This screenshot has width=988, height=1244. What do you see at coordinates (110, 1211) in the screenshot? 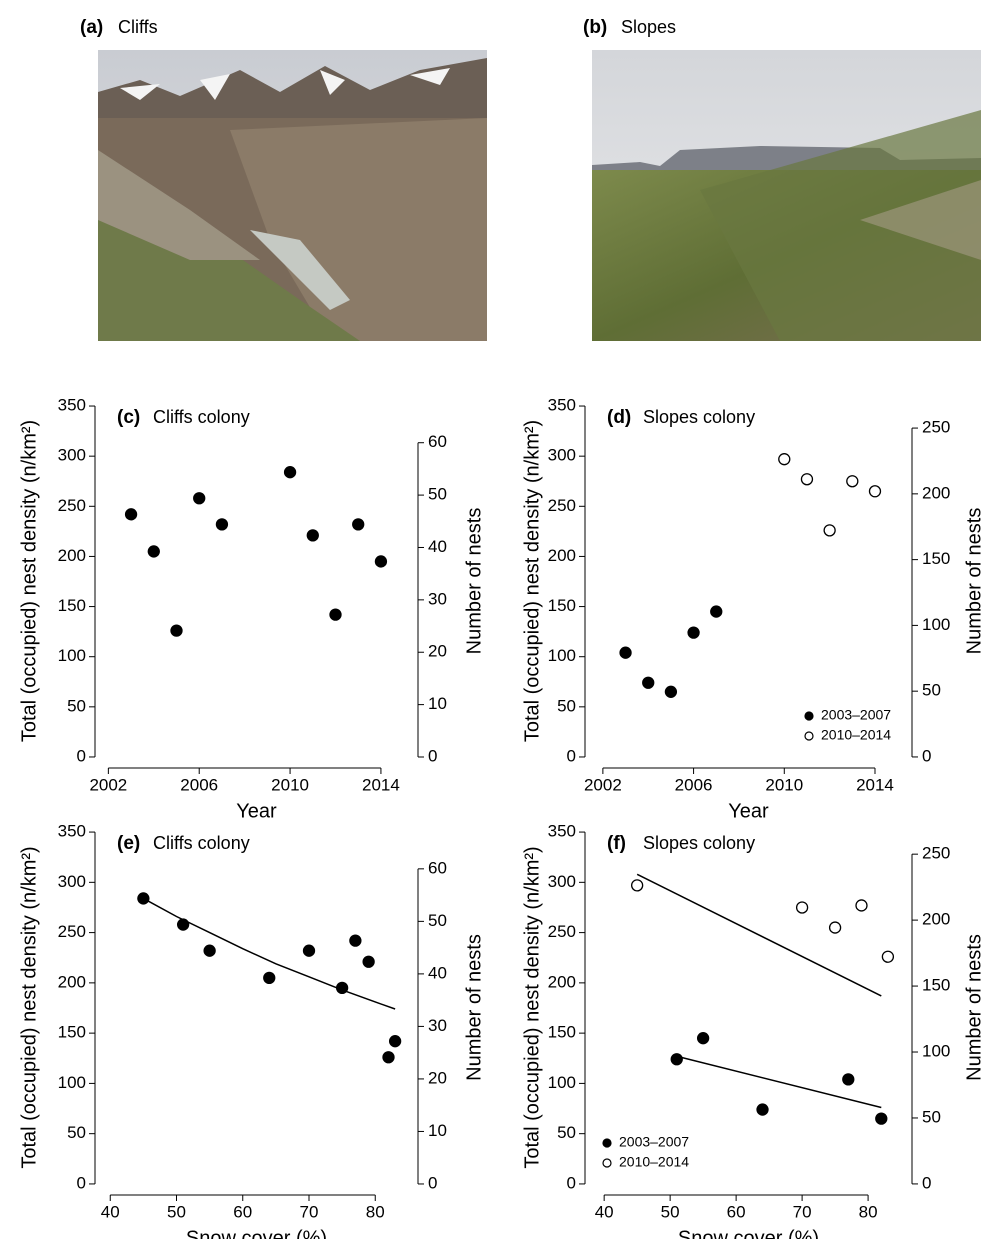
I see `x-tick-label: 40` at bounding box center [110, 1211].